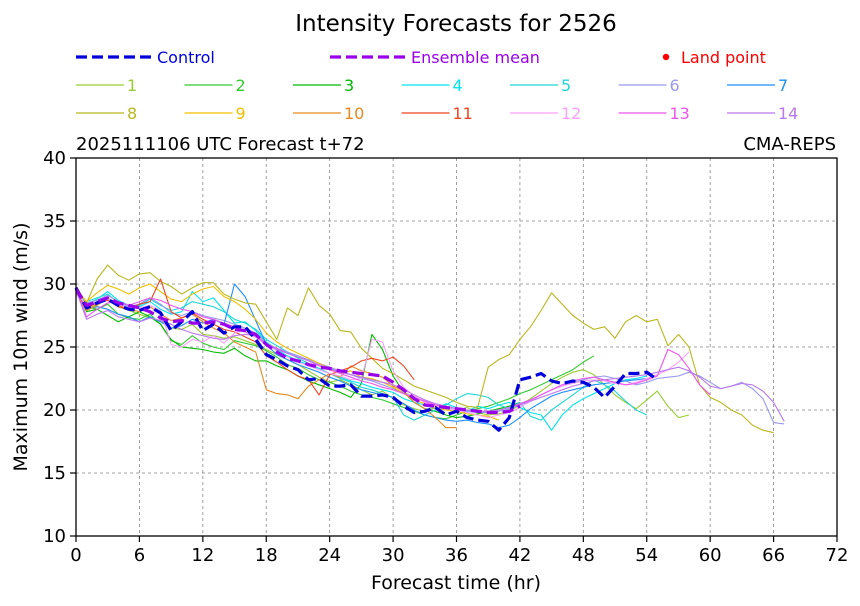 The height and width of the screenshot is (606, 860). What do you see at coordinates (475, 57) in the screenshot?
I see `legend-label-ensemble-mean: Ensemble mean` at bounding box center [475, 57].